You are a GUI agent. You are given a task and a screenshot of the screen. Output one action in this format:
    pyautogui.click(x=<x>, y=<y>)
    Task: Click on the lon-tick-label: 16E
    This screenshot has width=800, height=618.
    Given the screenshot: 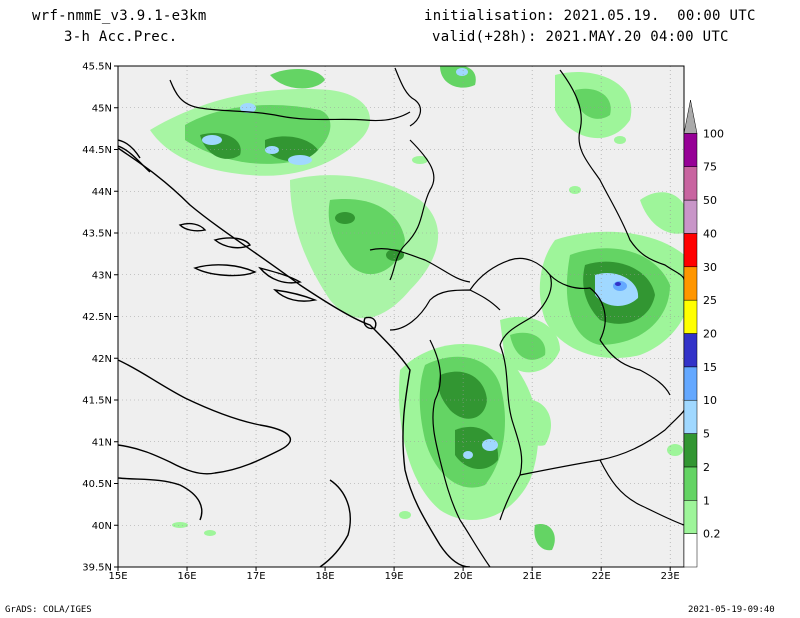 What is the action you would take?
    pyautogui.click(x=187, y=576)
    